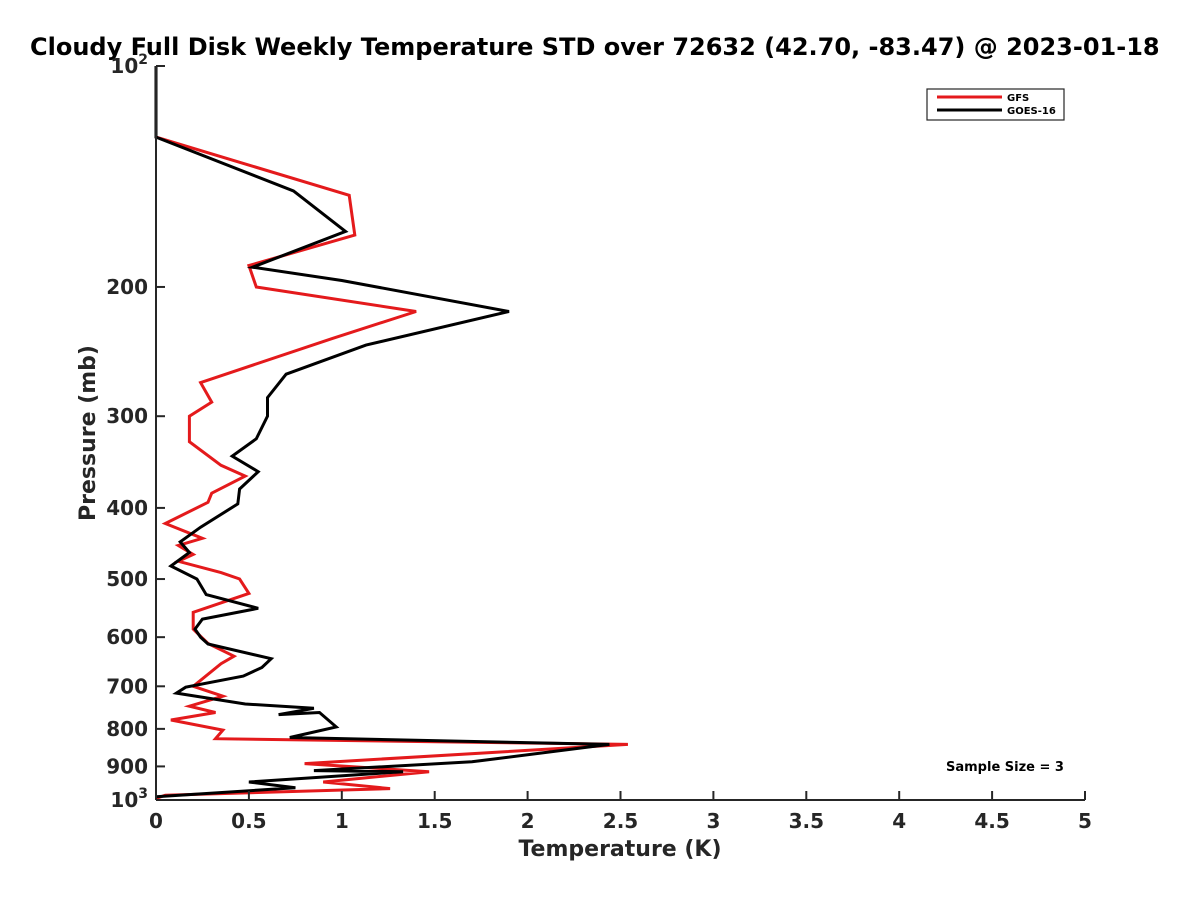  I want to click on y-ticks: 10² 200 300 400 500 600 700 800 900 10³, so click(135, 432).